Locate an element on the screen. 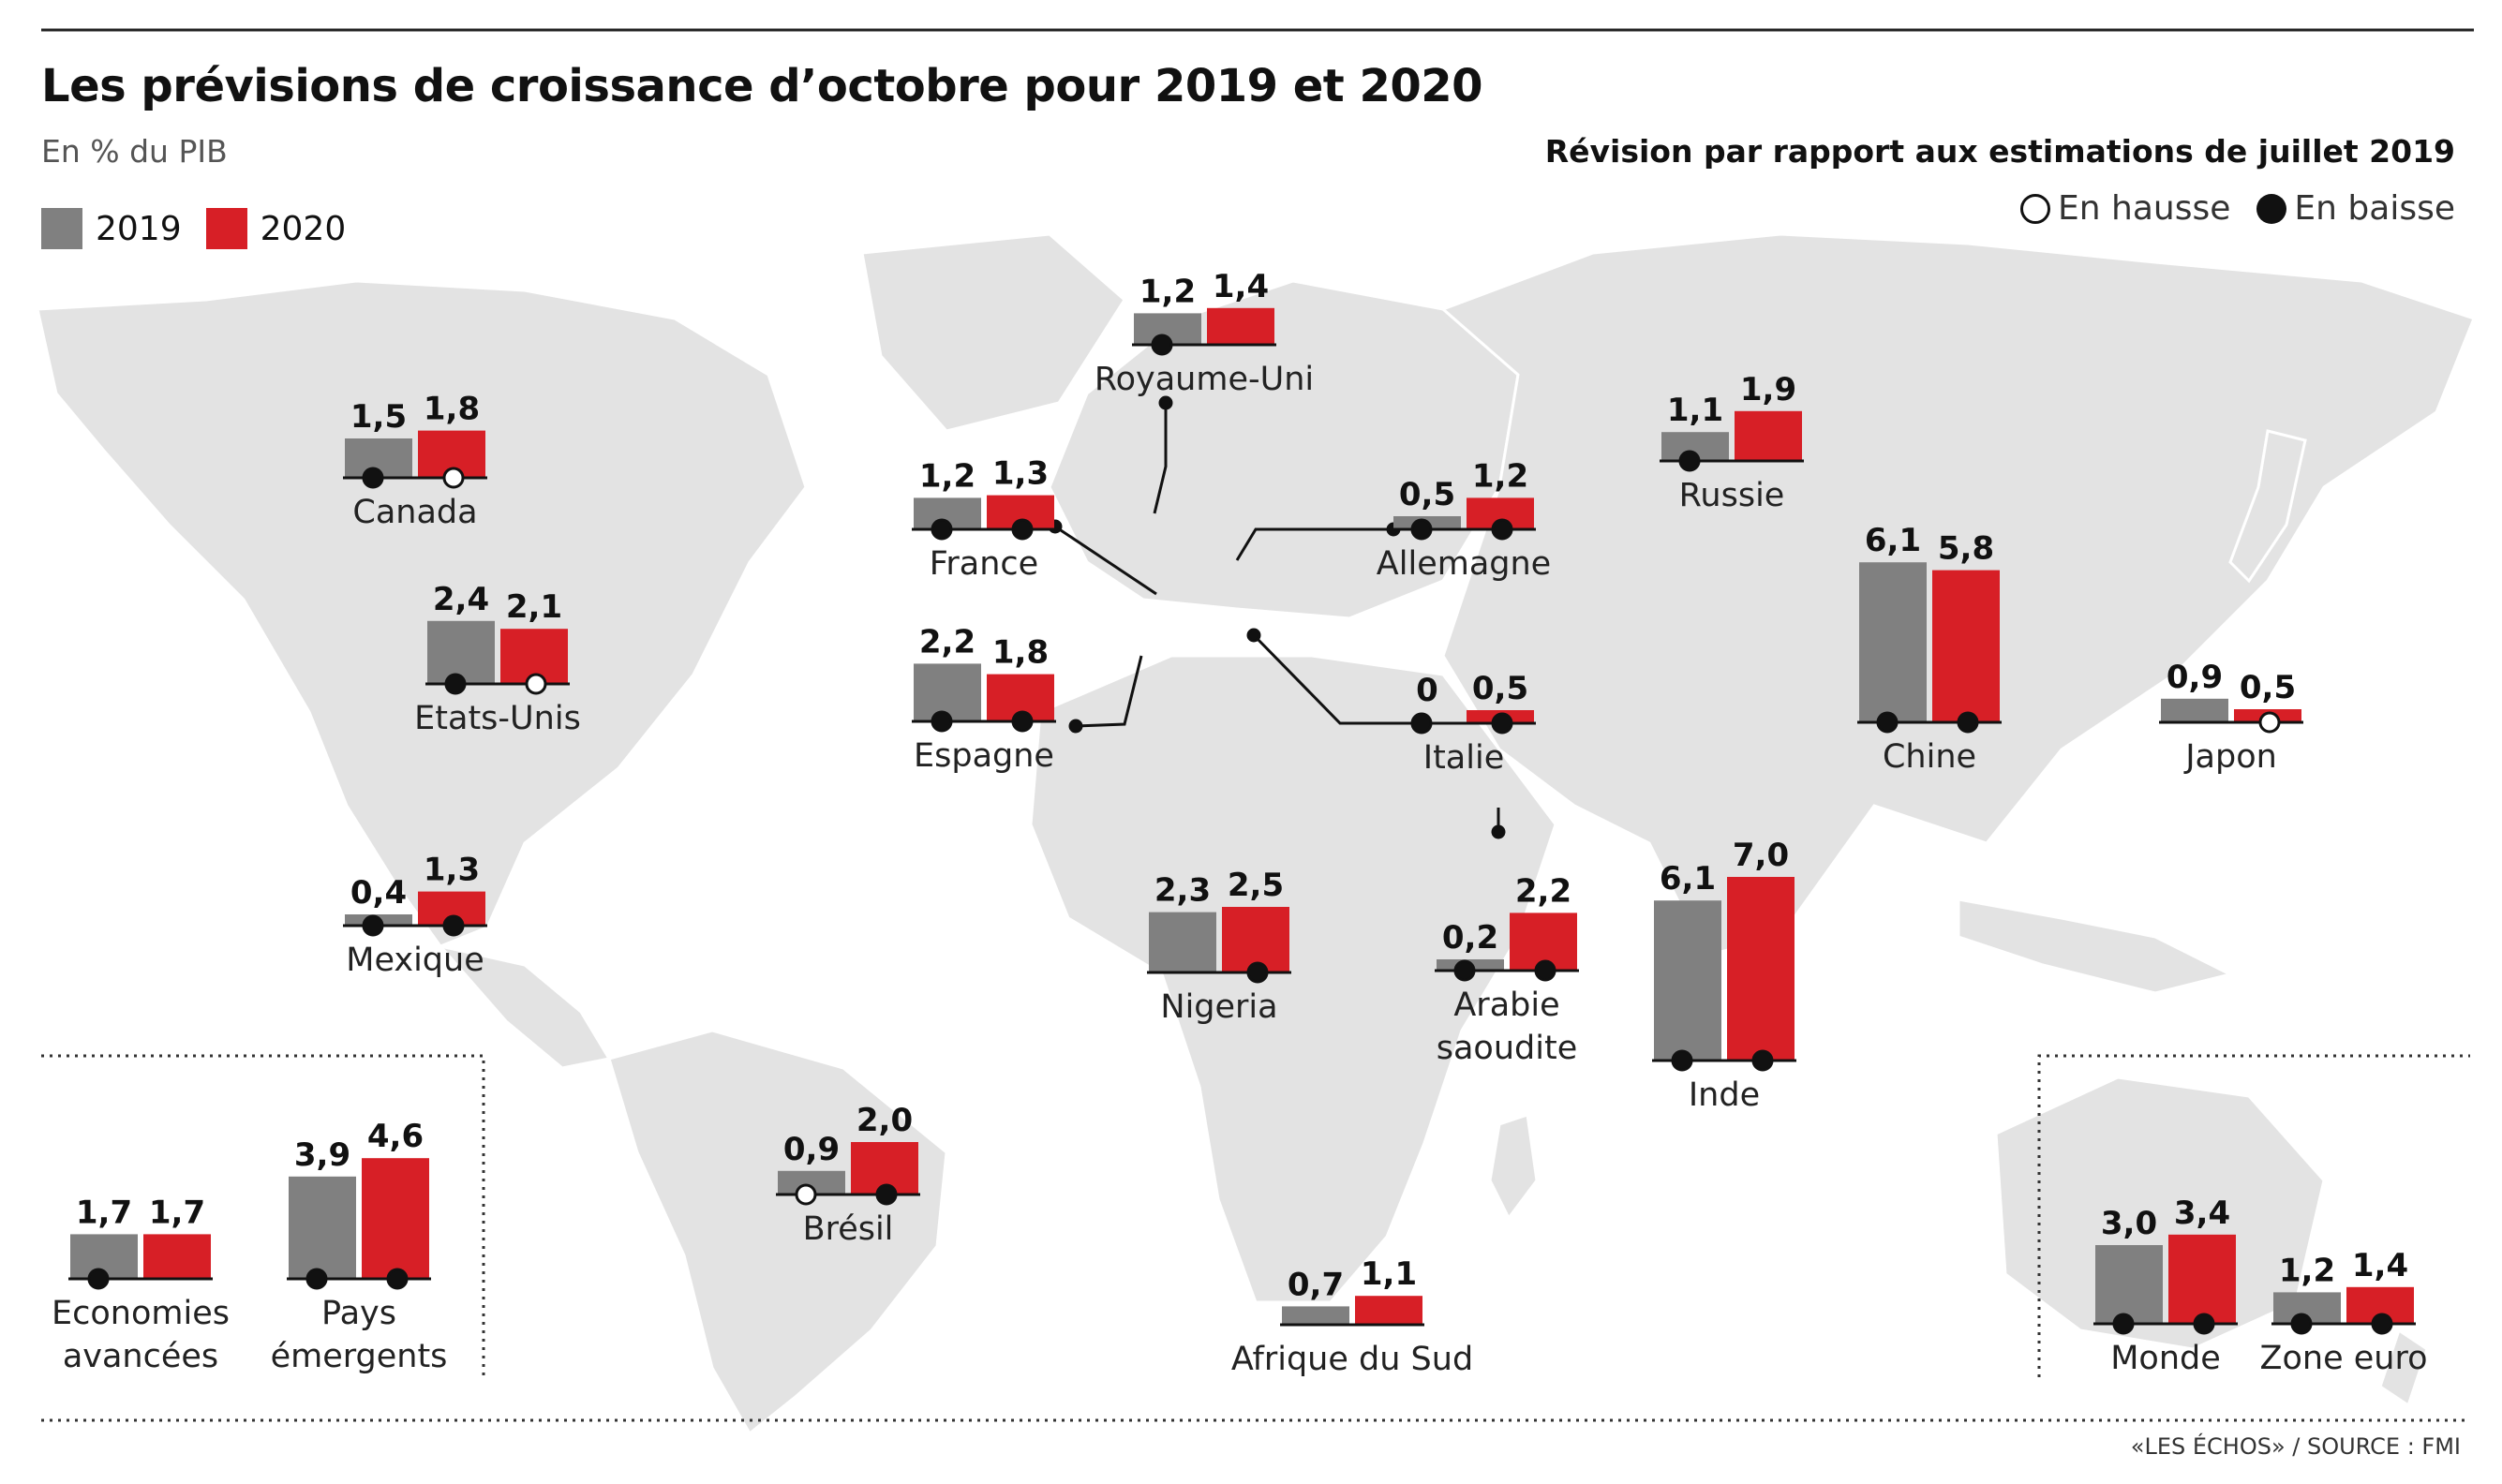 This screenshot has height=1484, width=2502. series-legend: 2019 2020 is located at coordinates (206, 228).